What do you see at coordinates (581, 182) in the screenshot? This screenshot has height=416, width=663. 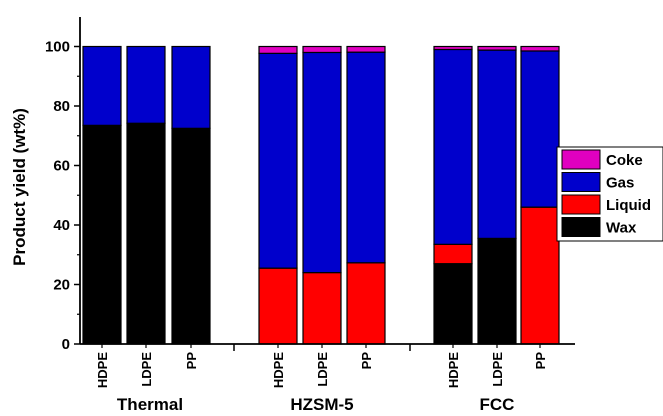 I see `legend-swatch-gas` at bounding box center [581, 182].